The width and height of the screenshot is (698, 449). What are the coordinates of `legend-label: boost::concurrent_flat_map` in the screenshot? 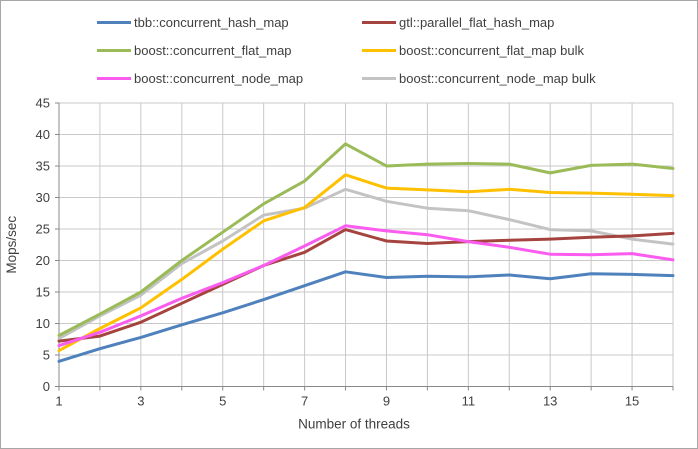 It's located at (213, 50).